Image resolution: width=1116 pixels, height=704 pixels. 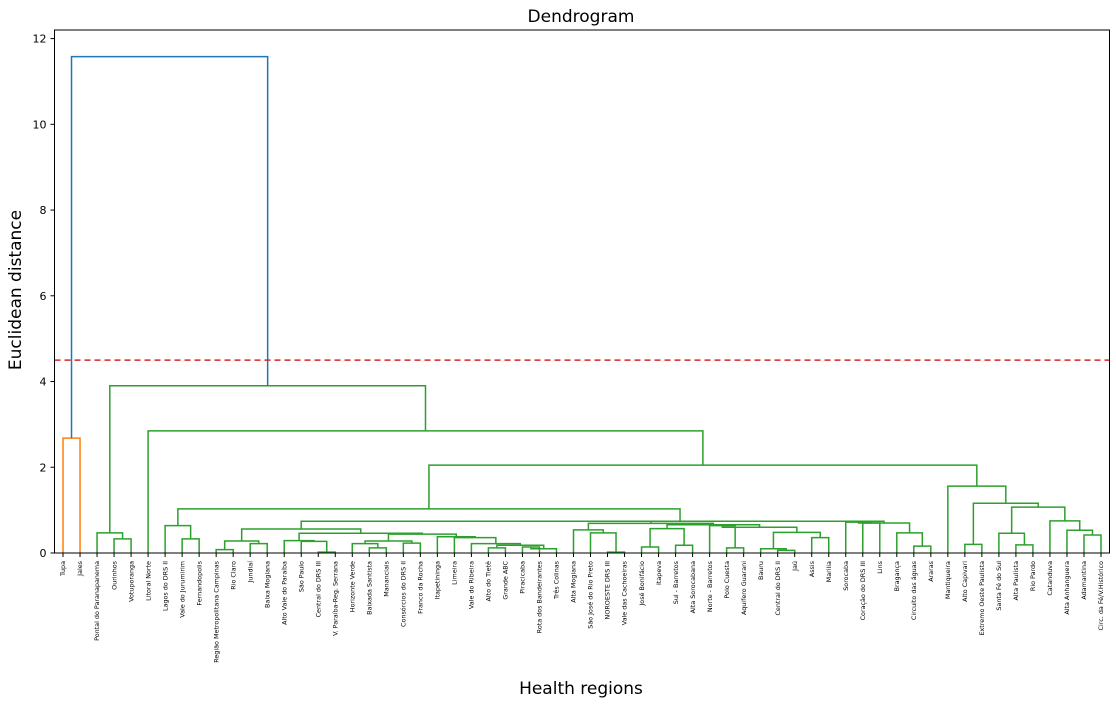 I want to click on leaf-label: Três Colinas, so click(x=557, y=580).